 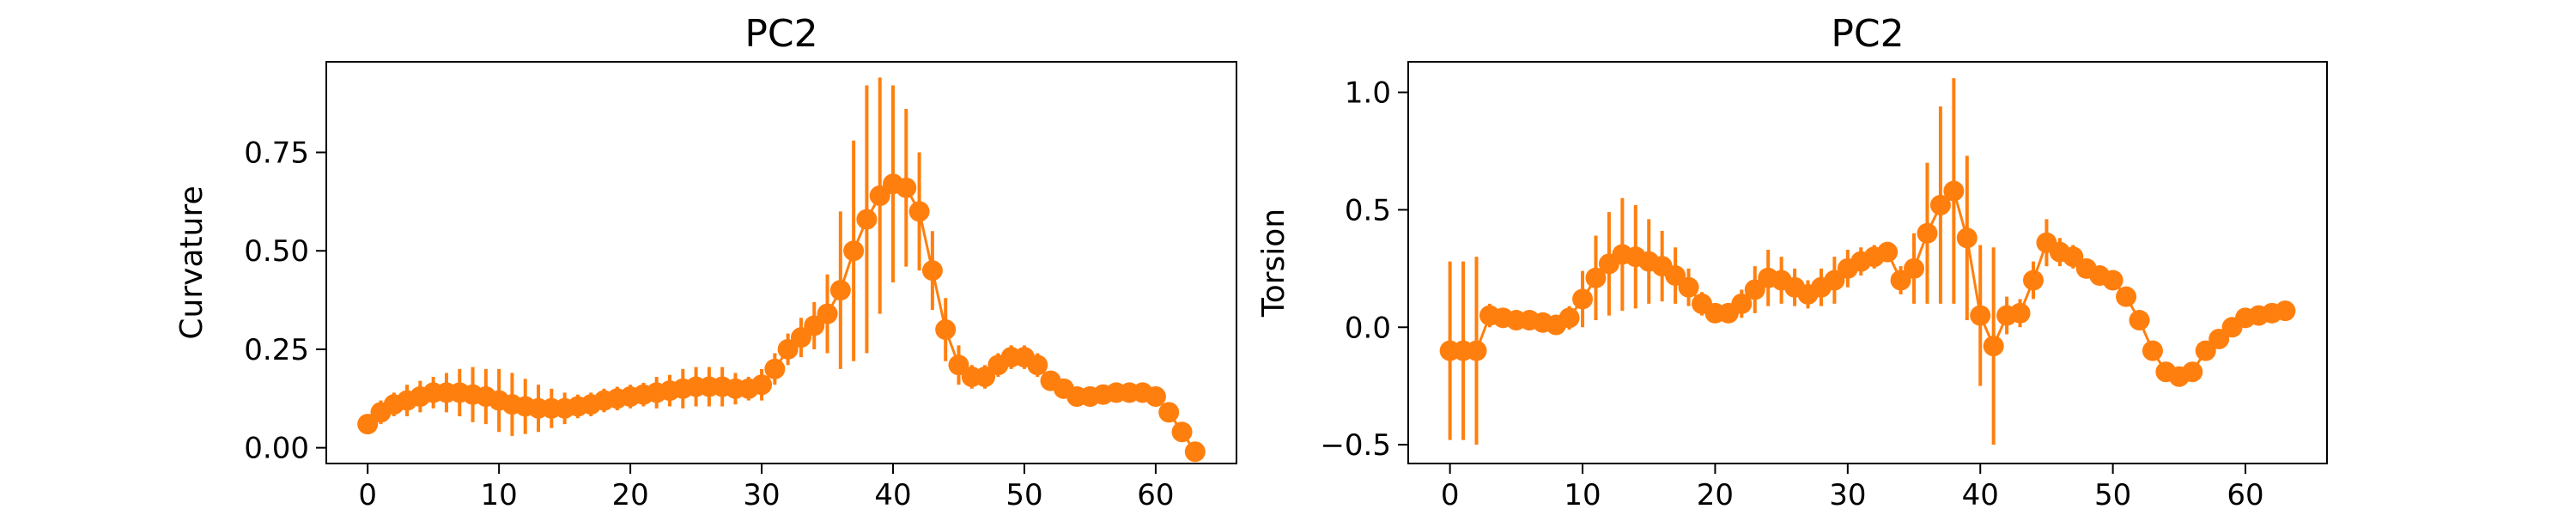 What do you see at coordinates (1368, 210) in the screenshot?
I see `y-tick-label: 0.5` at bounding box center [1368, 210].